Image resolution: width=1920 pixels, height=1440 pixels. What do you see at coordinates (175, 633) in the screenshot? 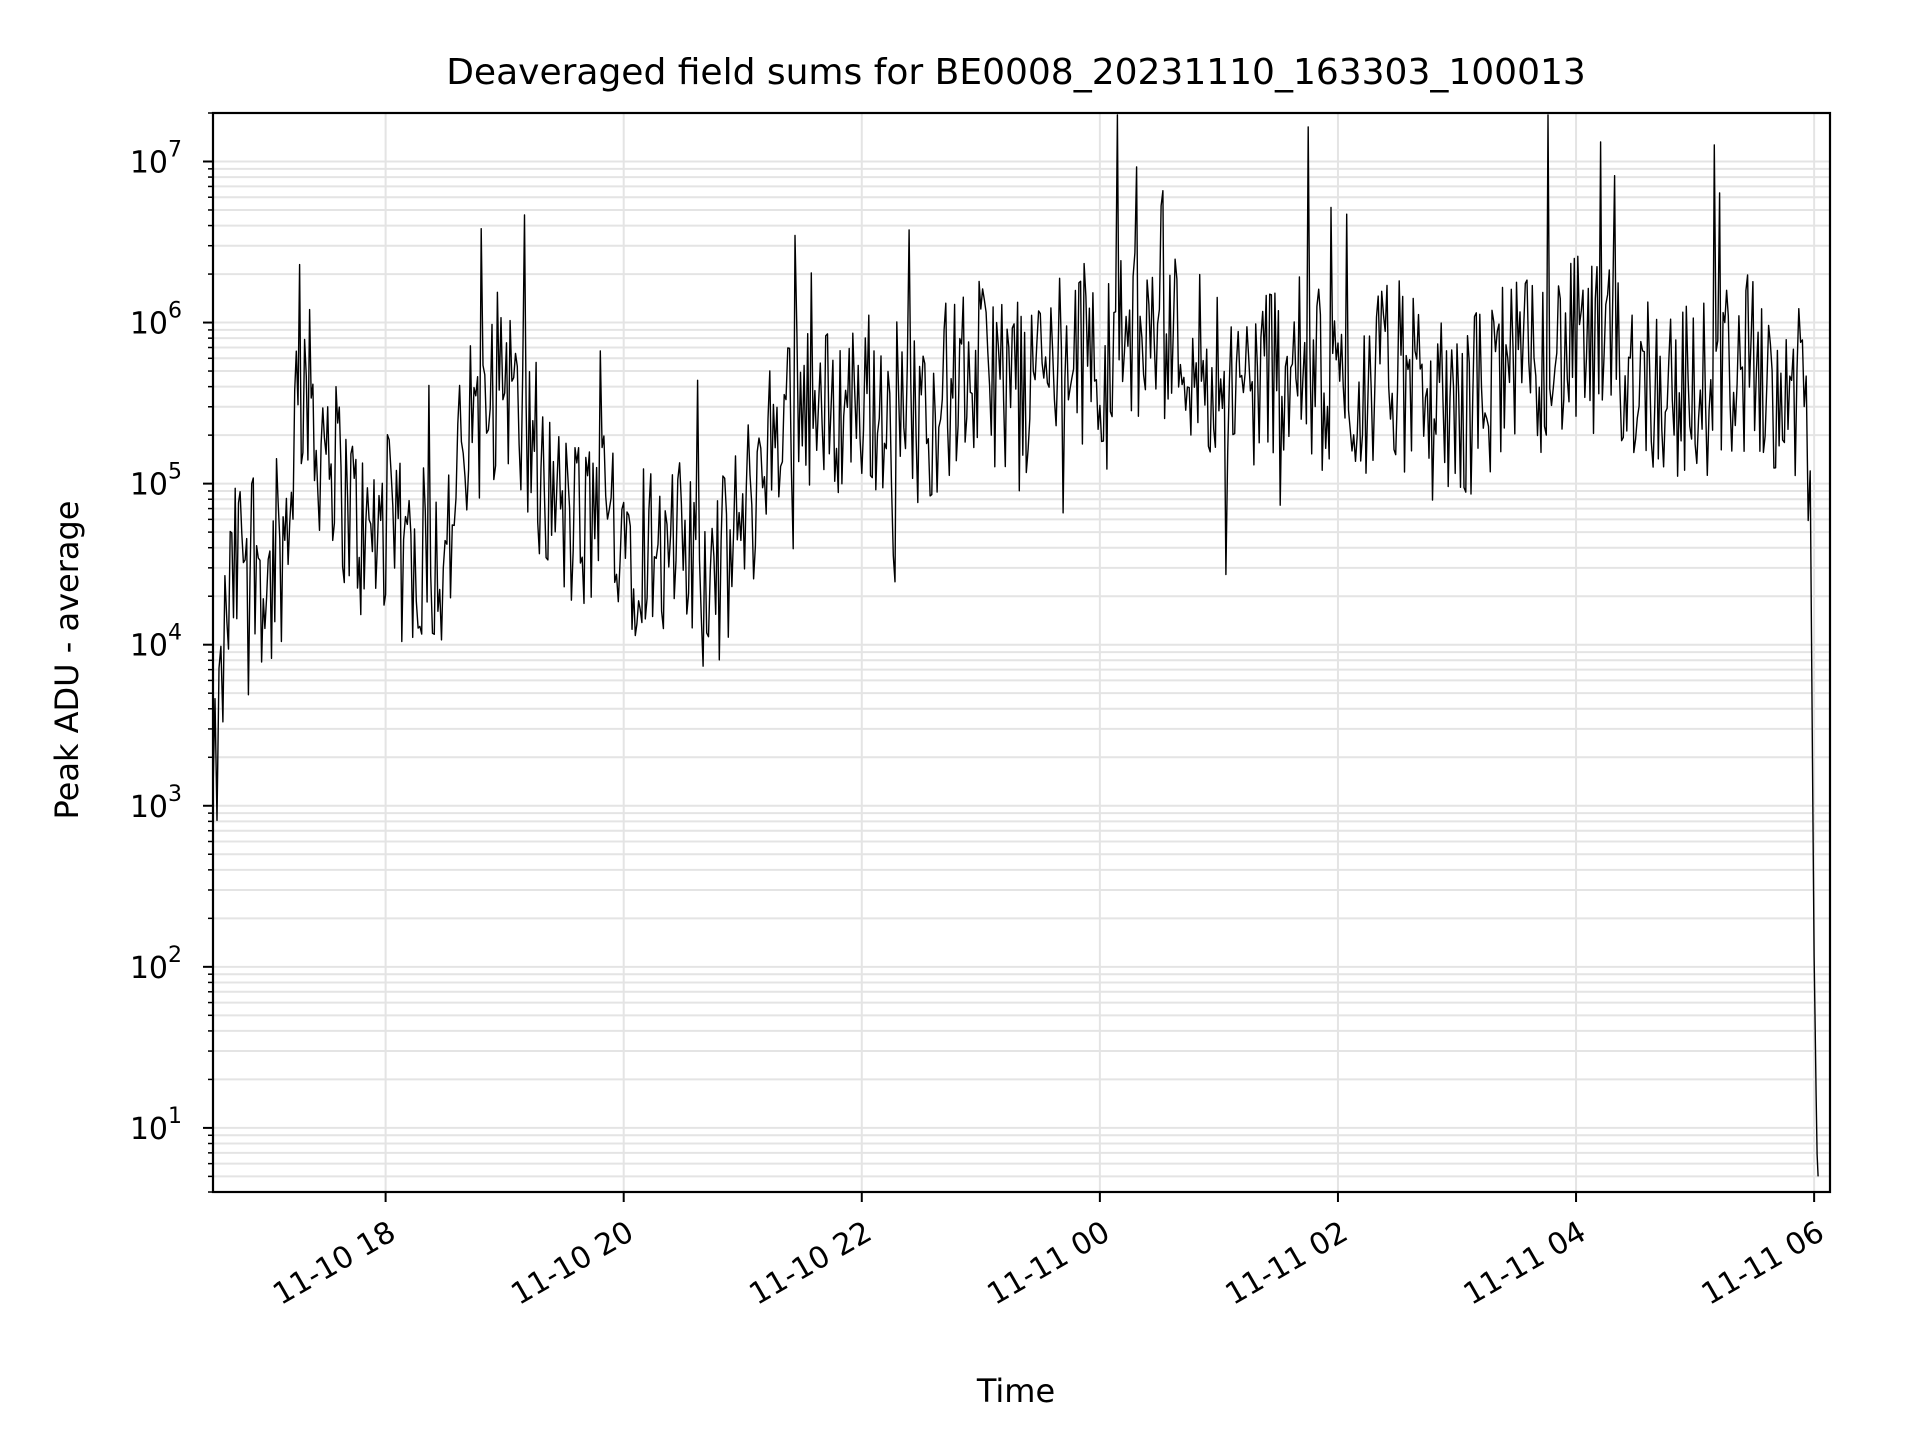
I see `y-tick-label-exponent: 4` at bounding box center [175, 633].